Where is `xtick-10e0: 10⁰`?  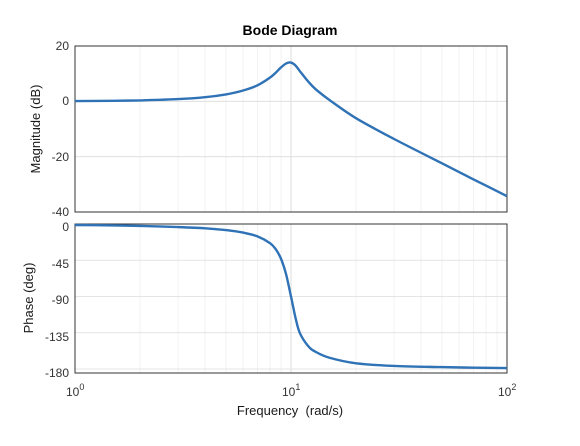 xtick-10e0: 10⁰ is located at coordinates (75, 390).